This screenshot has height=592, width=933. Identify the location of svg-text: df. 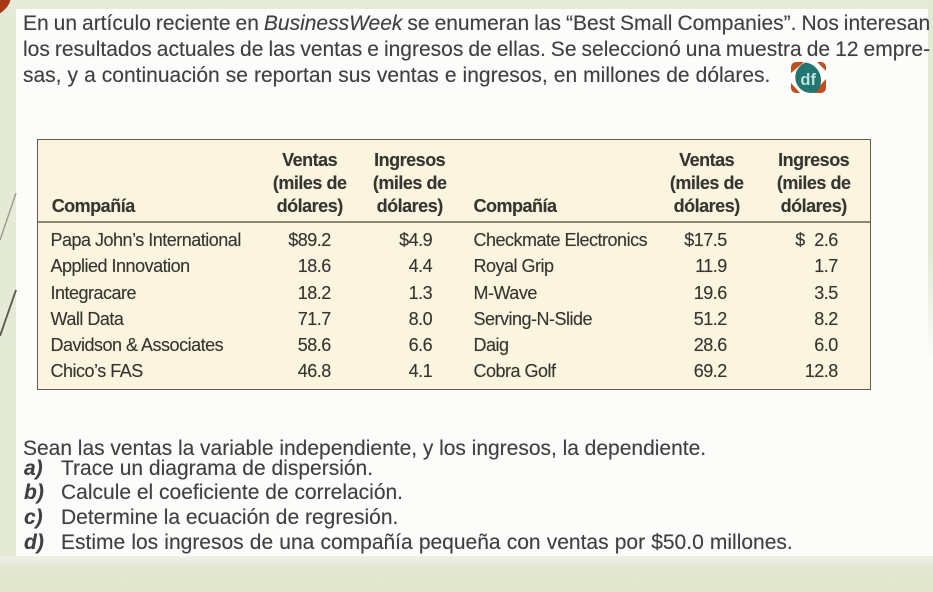
(808, 80).